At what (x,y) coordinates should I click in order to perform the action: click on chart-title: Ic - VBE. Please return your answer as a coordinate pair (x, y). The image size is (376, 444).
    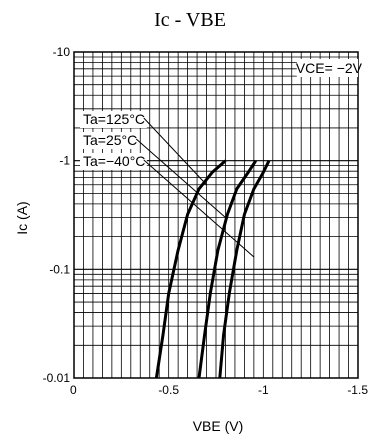
    Looking at the image, I should click on (190, 20).